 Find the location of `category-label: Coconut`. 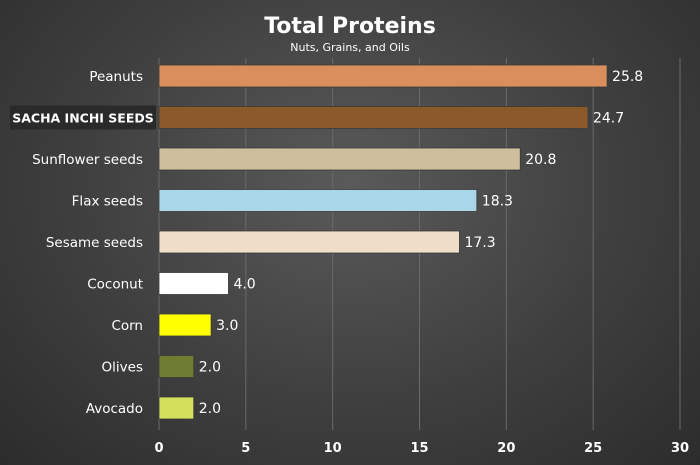

category-label: Coconut is located at coordinates (115, 285).